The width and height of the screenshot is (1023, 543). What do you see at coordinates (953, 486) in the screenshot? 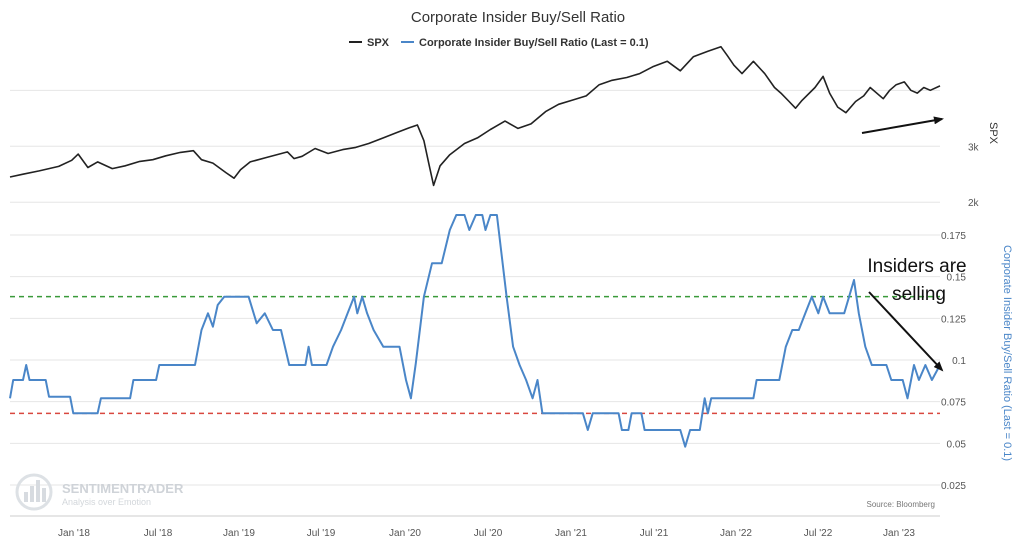
I see `ratio-tick-label: 0.025` at bounding box center [953, 486].